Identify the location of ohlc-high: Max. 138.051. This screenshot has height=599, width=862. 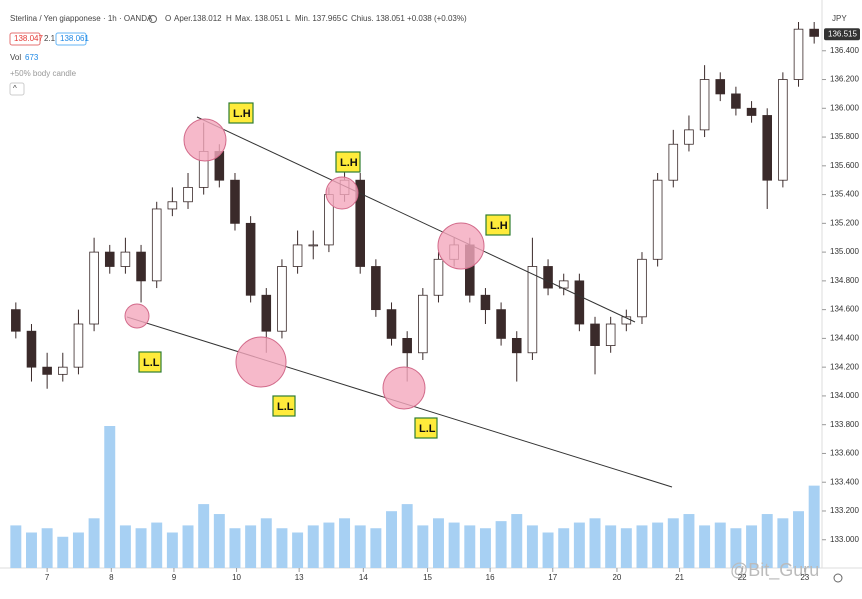
(259, 18).